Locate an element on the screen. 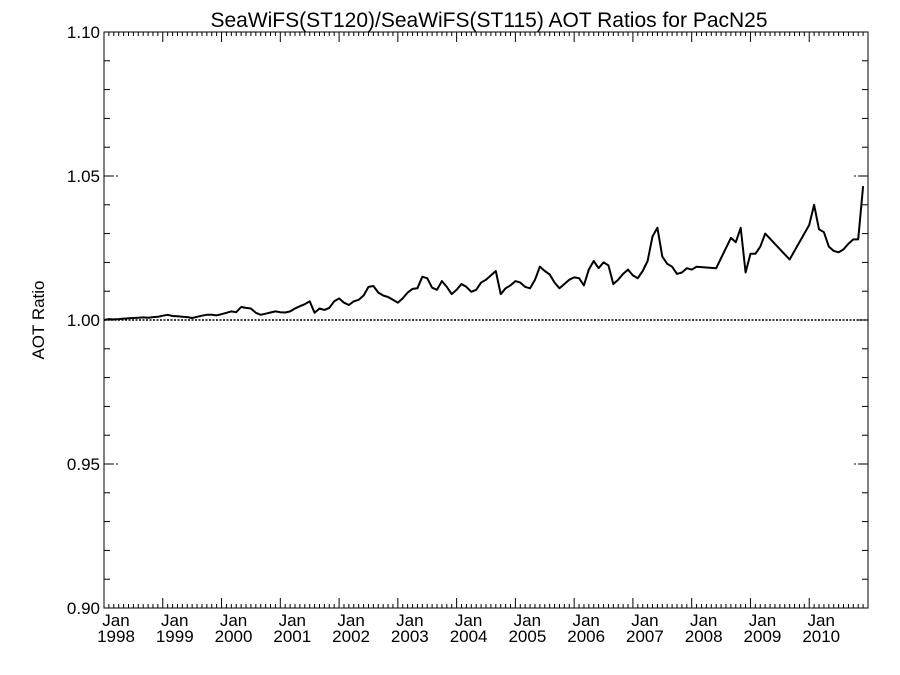 The image size is (900, 675). x-tick-label-year: 2005 is located at coordinates (527, 636).